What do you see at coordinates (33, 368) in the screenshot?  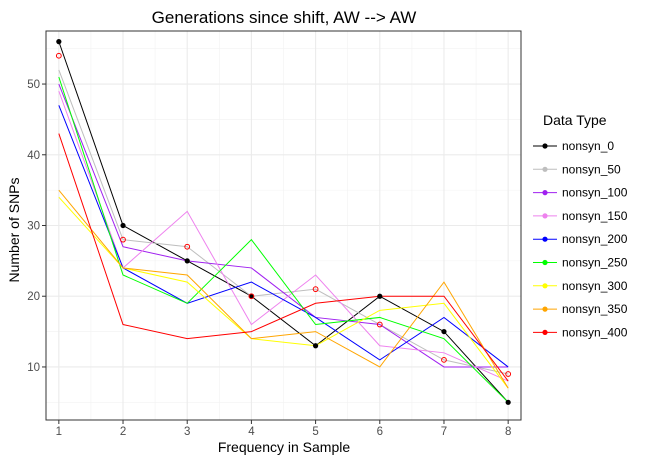 I see `y-tick-label: 10` at bounding box center [33, 368].